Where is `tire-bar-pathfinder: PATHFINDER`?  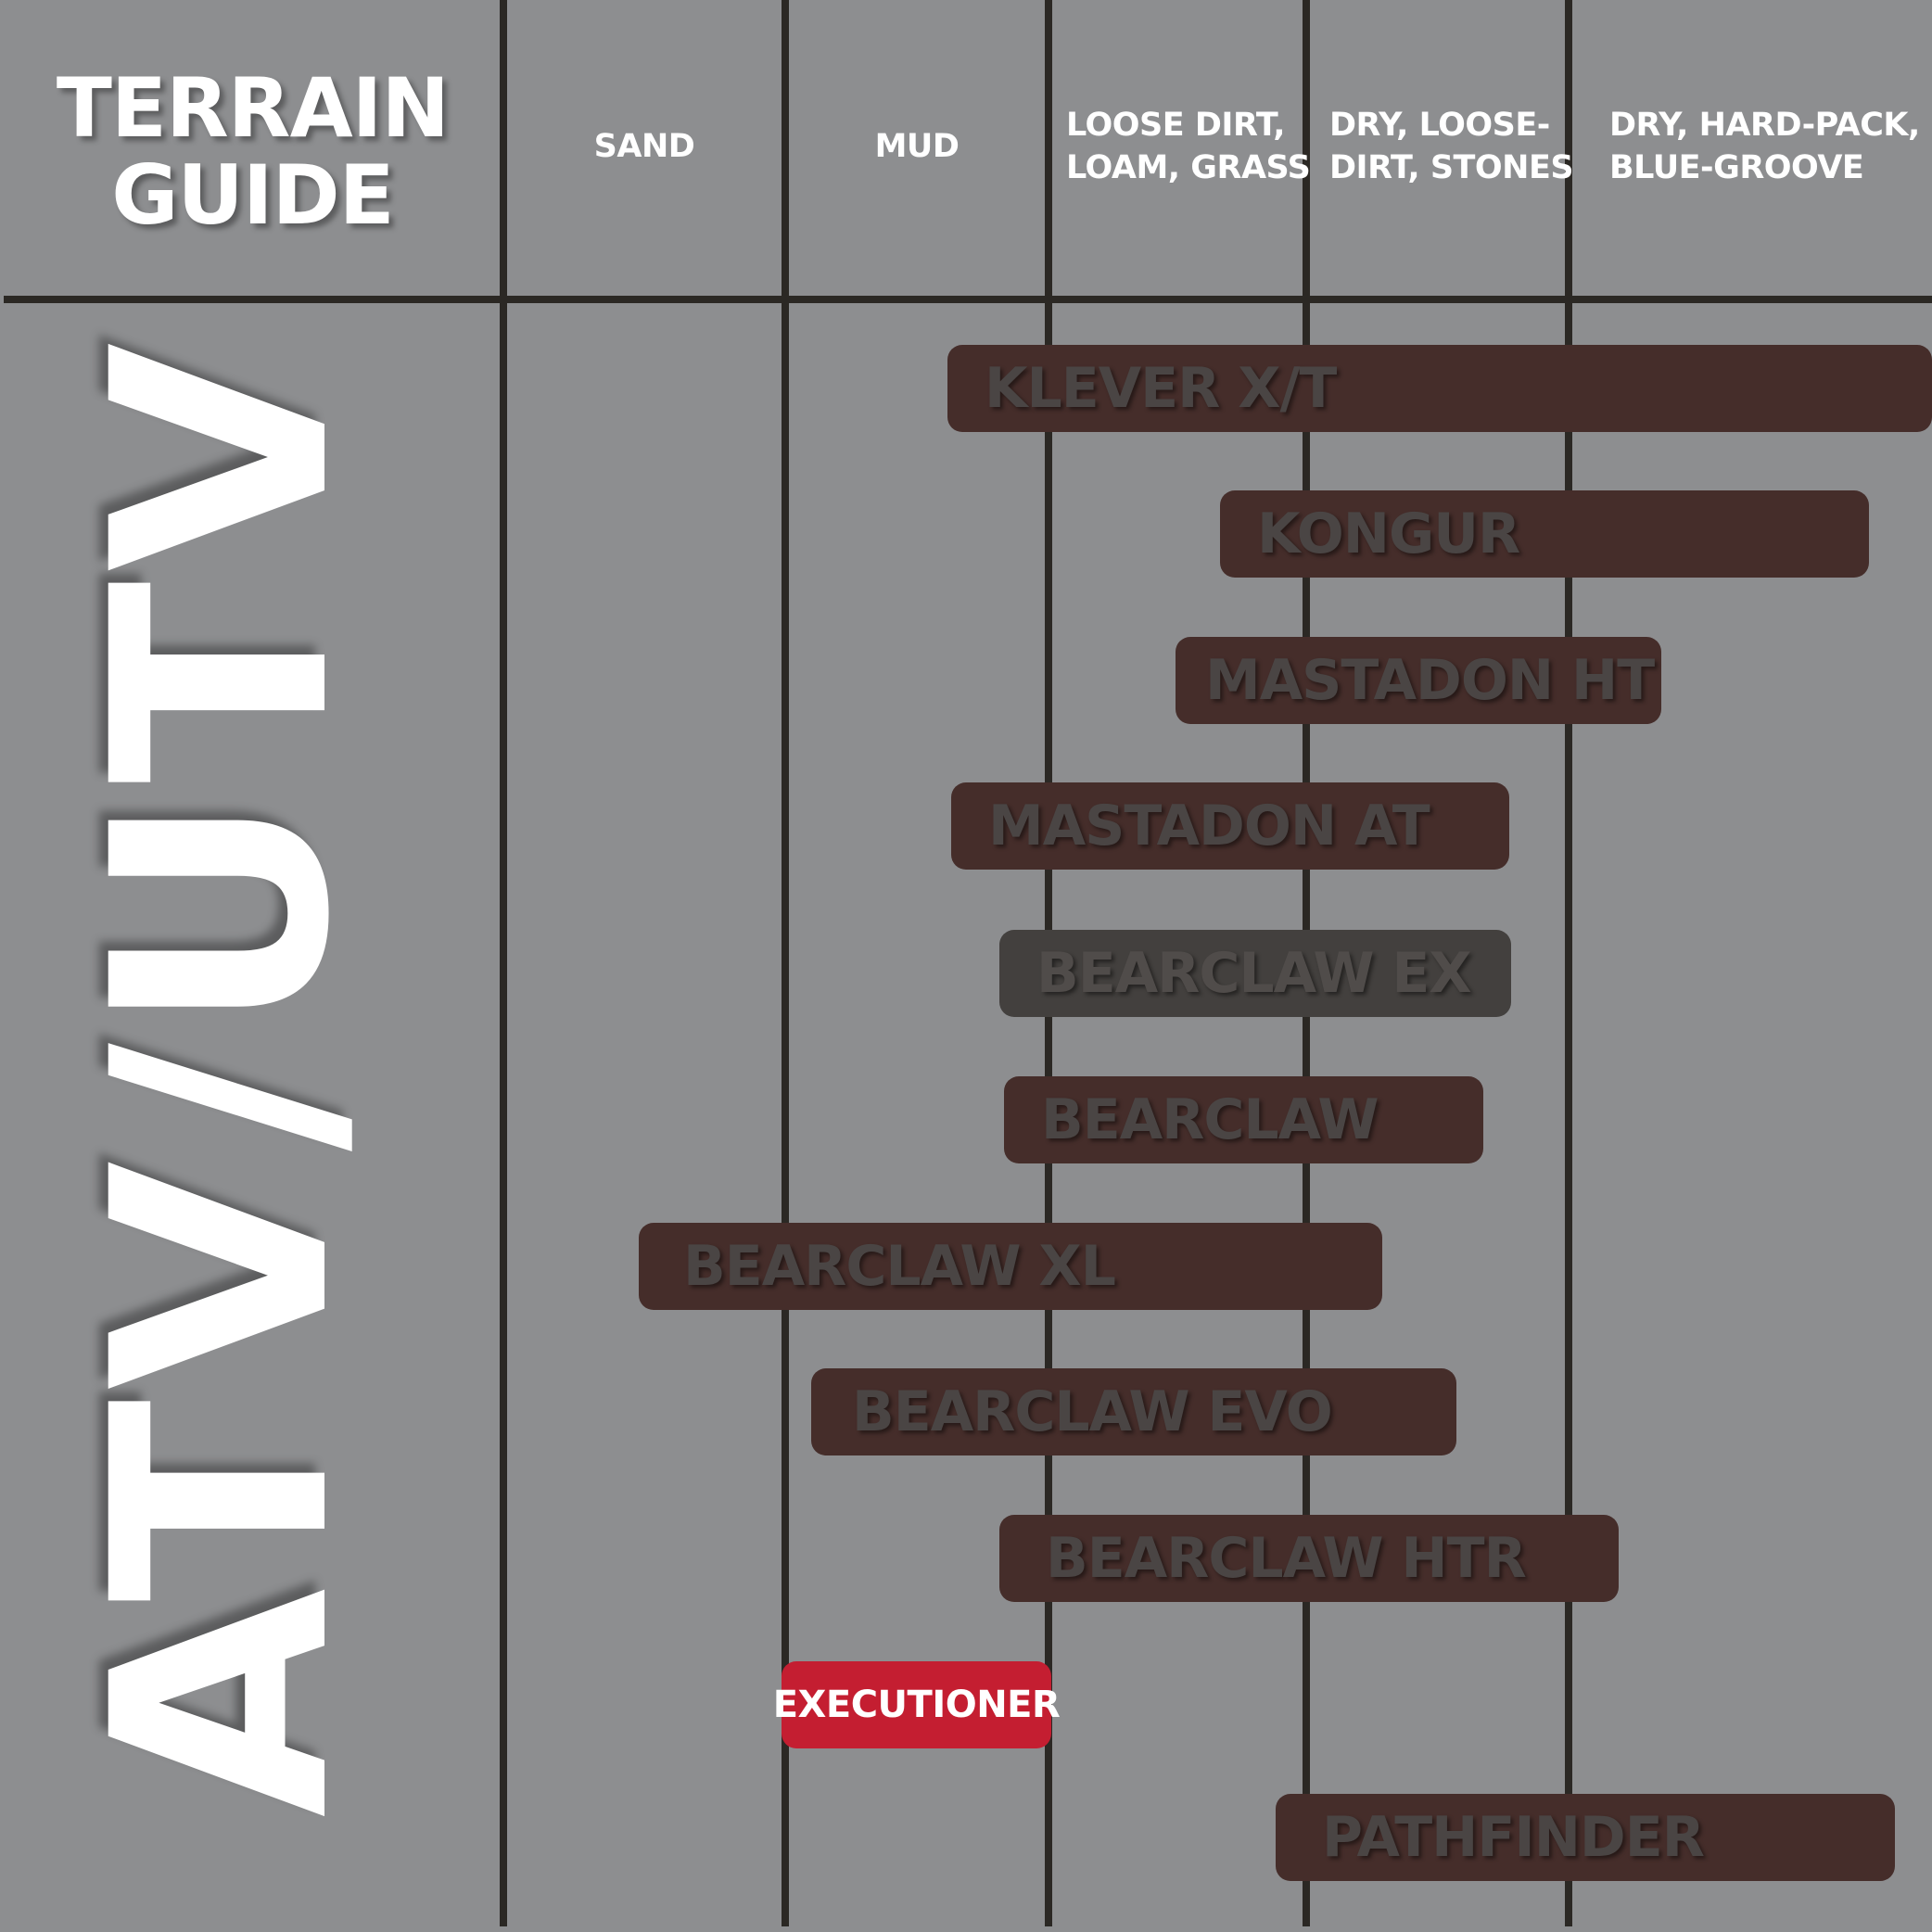
tire-bar-pathfinder: PATHFINDER is located at coordinates (1585, 1837).